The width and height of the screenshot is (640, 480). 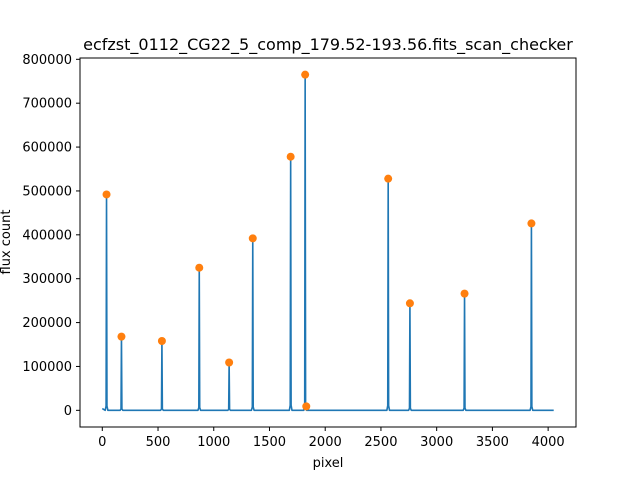 I want to click on y-tick-label: 600000, so click(x=47, y=148).